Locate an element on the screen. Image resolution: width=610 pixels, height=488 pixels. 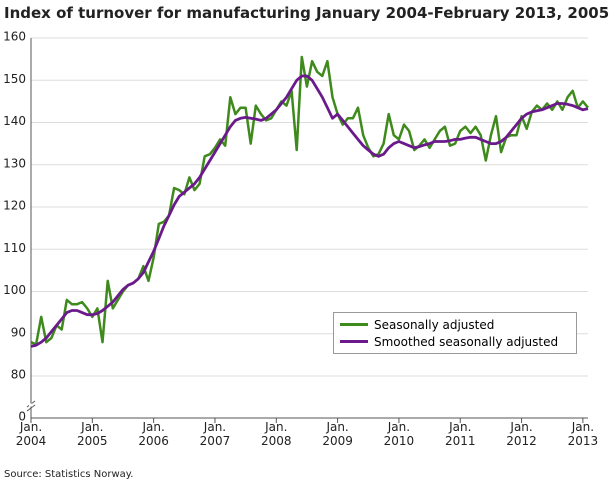
axis-break-gap is located at coordinates (31, 405).